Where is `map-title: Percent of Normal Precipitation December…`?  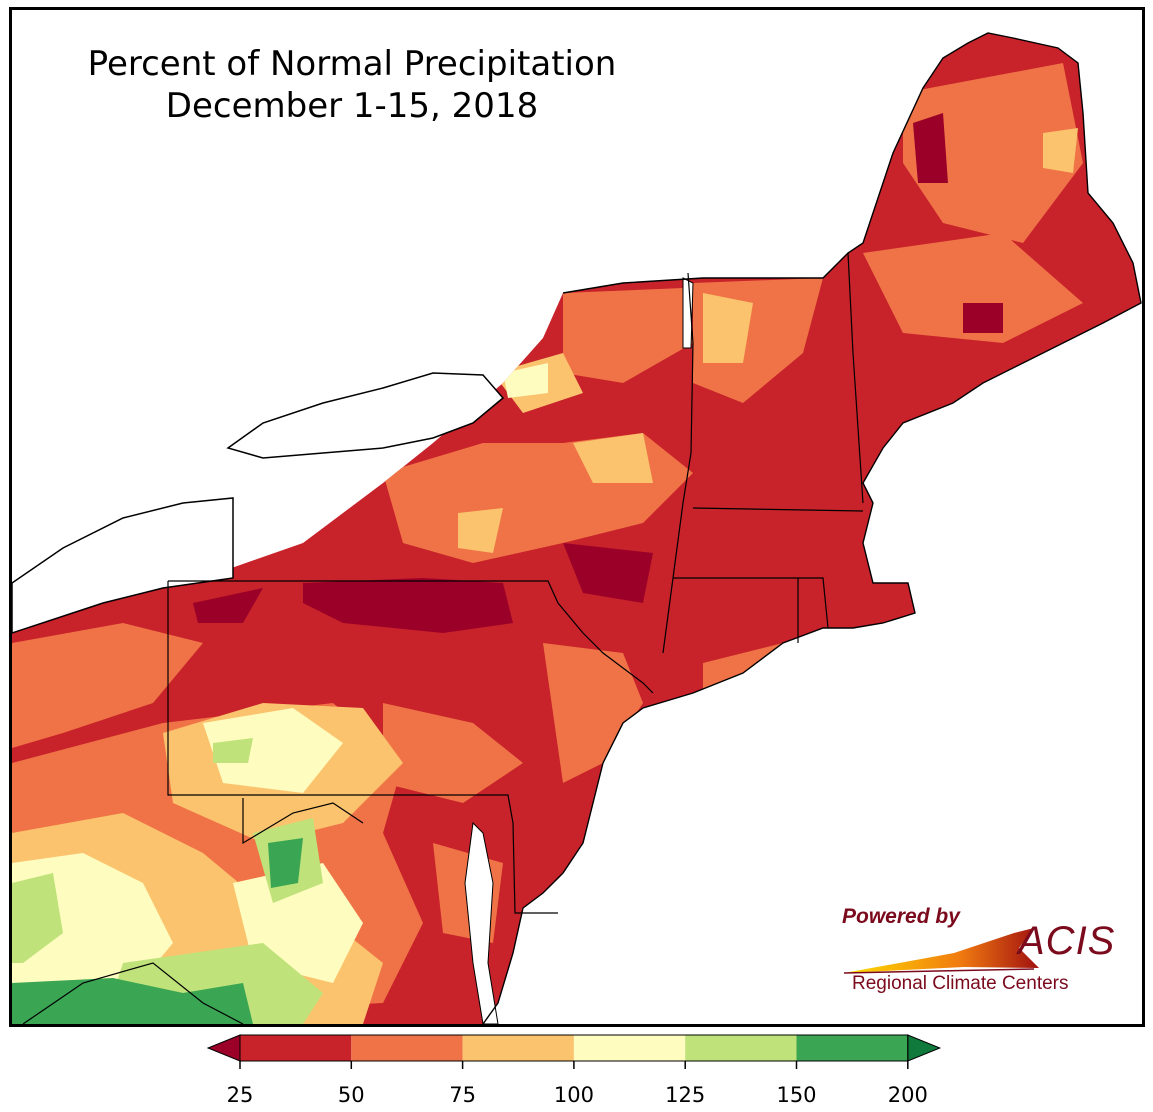
map-title: Percent of Normal Precipitation December… is located at coordinates (352, 85).